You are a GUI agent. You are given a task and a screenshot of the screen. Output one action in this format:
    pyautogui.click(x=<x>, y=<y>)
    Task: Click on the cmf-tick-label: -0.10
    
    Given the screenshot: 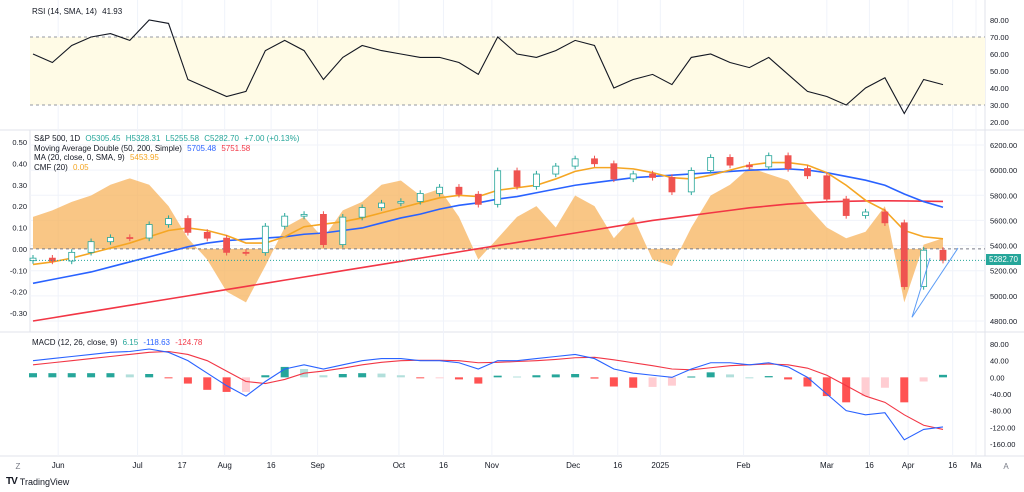 What is the action you would take?
    pyautogui.click(x=18, y=270)
    